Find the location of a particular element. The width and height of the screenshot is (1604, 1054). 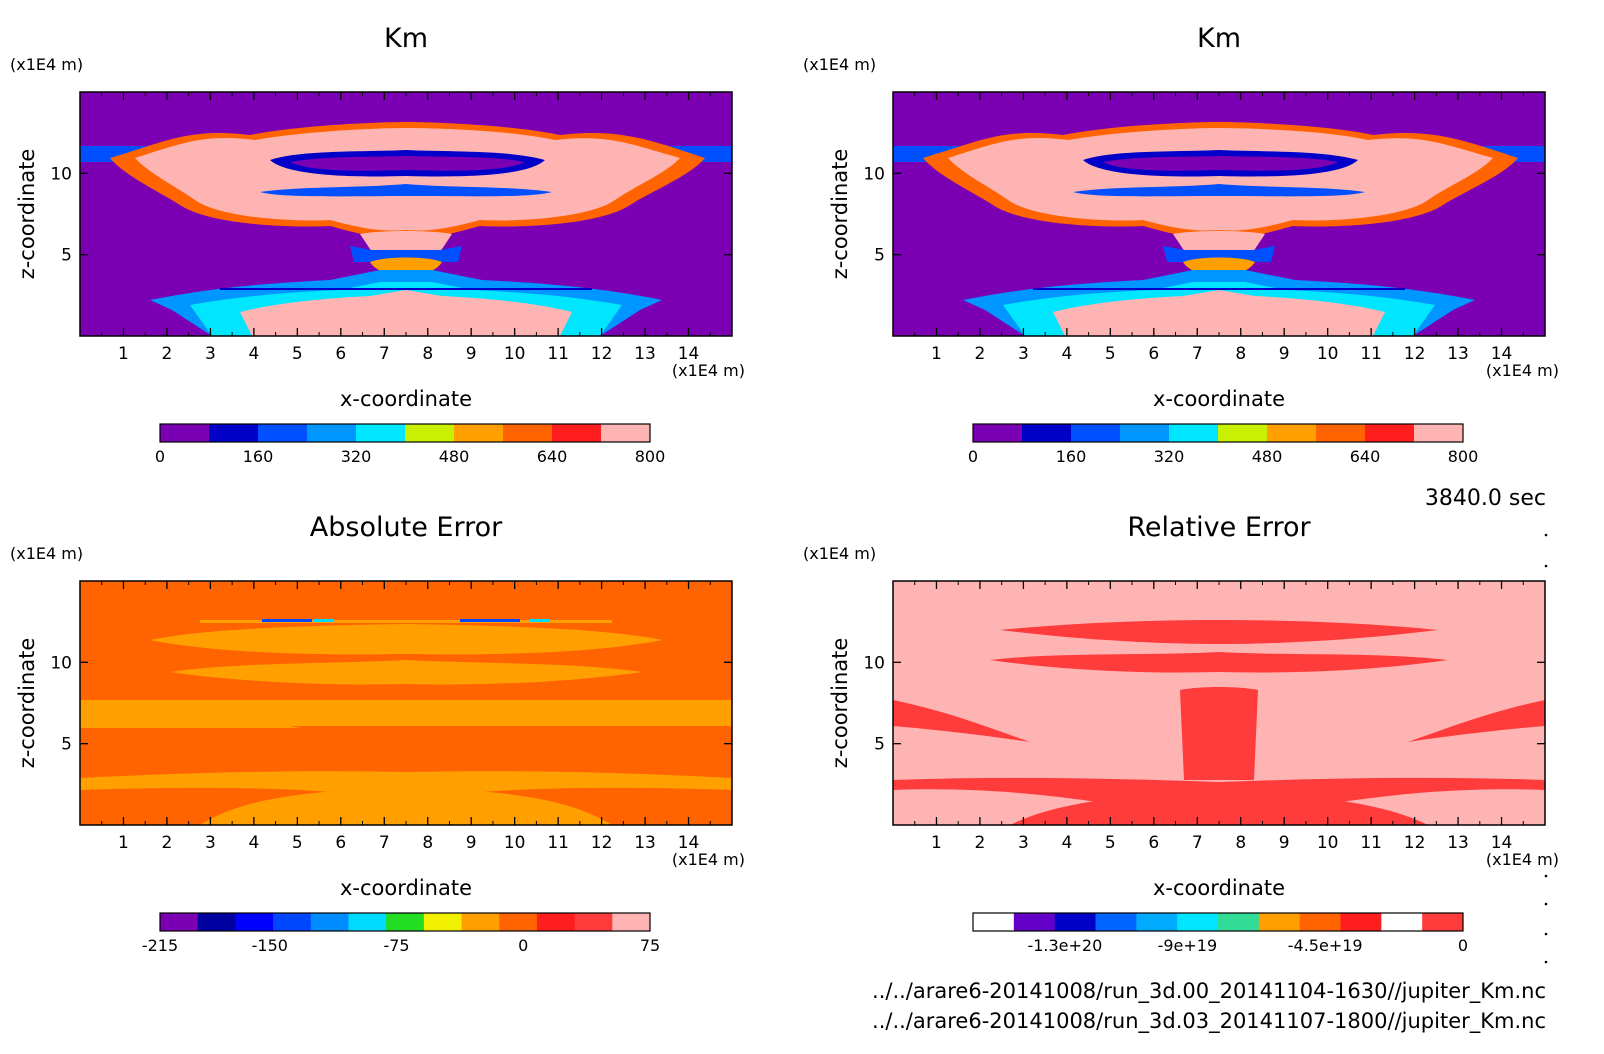

edge-dots is located at coordinates (1546, 748).